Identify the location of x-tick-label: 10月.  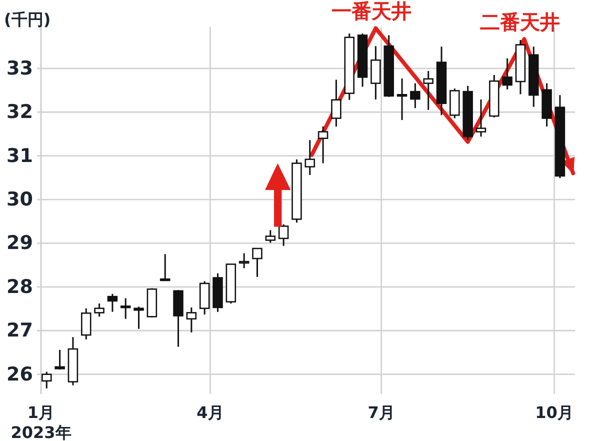
(554, 412).